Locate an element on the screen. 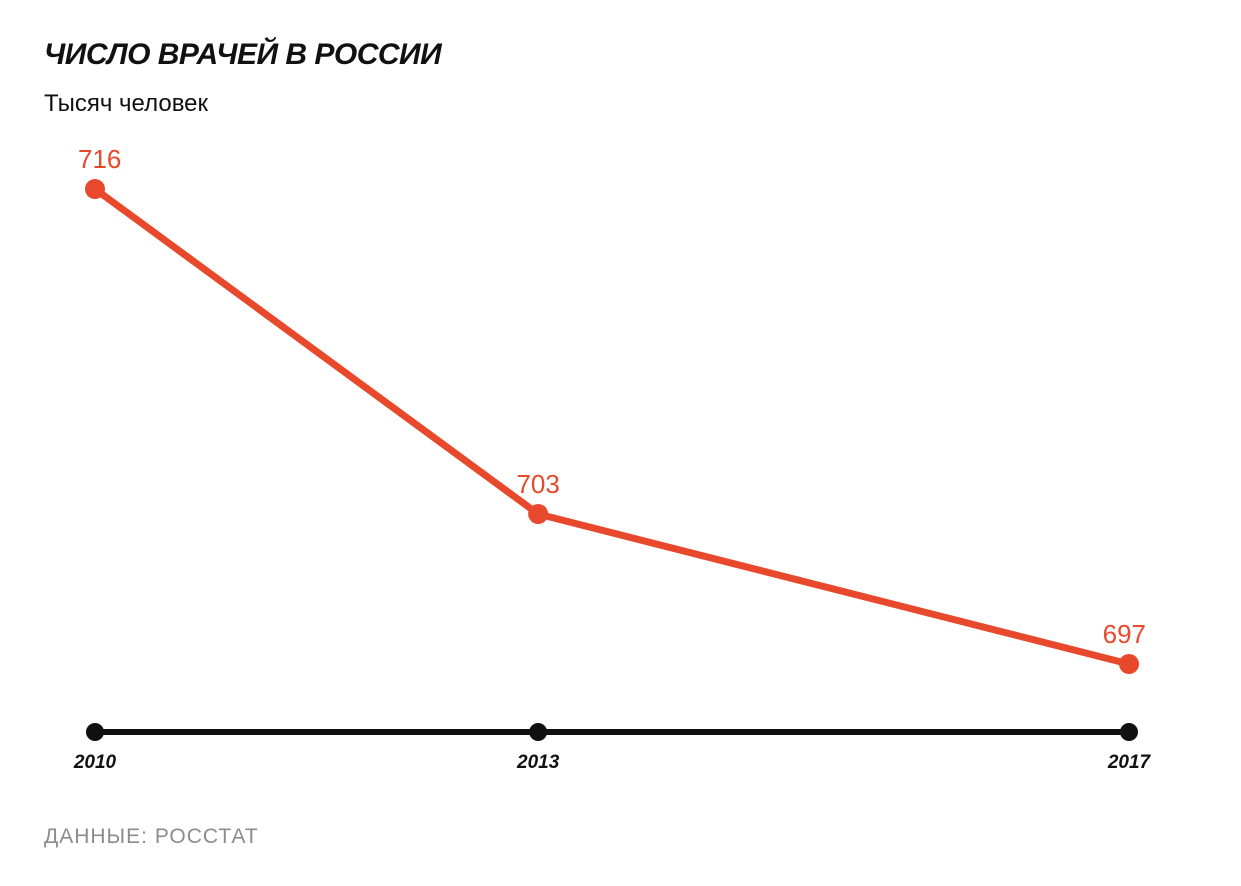  source-note: ДАННЫЕ: РОССТАТ is located at coordinates (151, 836).